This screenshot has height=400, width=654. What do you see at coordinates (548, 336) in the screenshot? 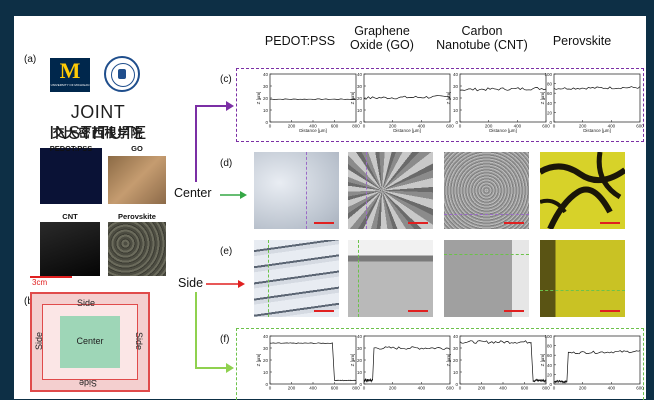
I see `y-tick-label: 100` at bounding box center [548, 336].